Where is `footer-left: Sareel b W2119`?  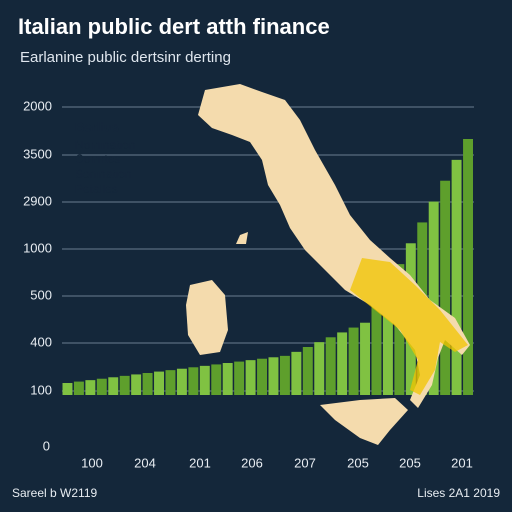 footer-left: Sareel b W2119 is located at coordinates (54, 493).